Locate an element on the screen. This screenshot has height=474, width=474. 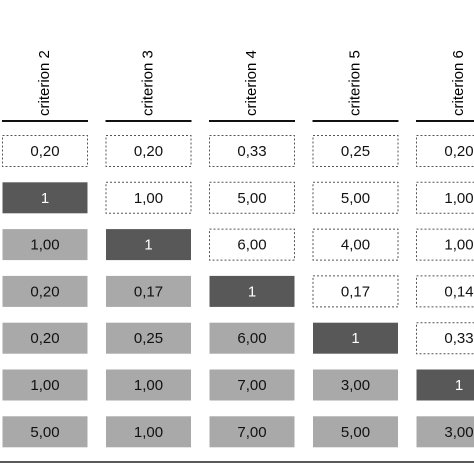
column-header: criterion 6 is located at coordinates (458, 83).